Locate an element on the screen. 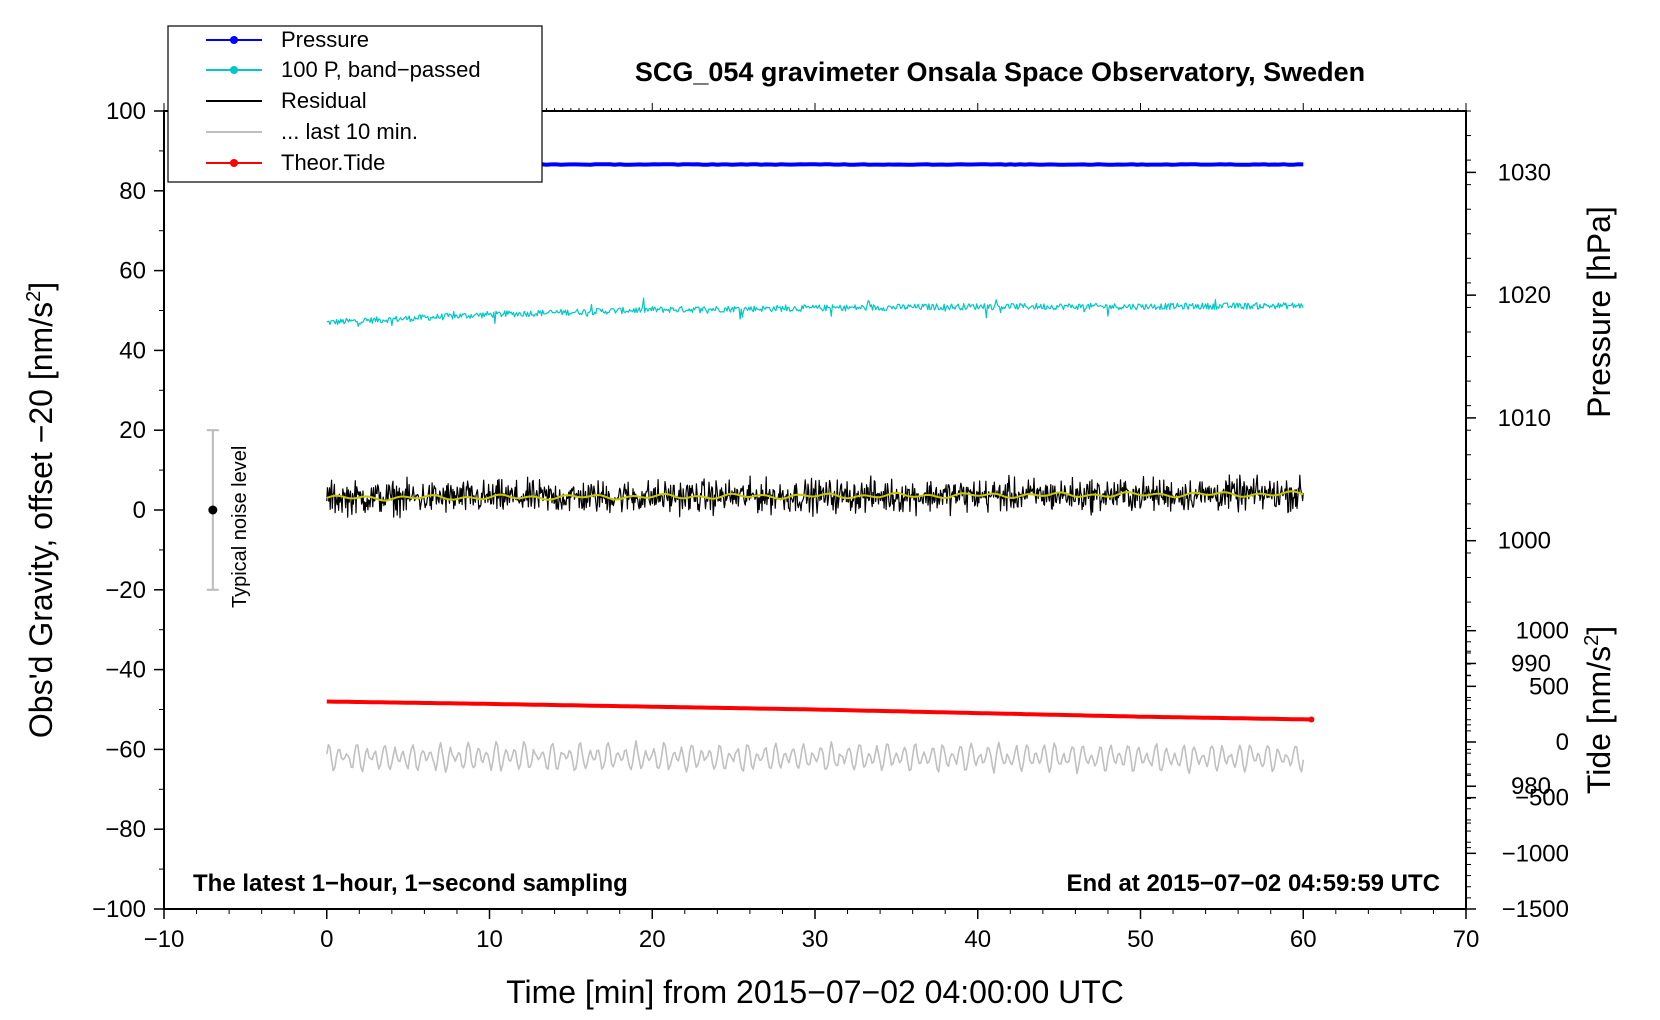 Image resolution: width=1660 pixels, height=1020 pixels. y-tick-label: 20 is located at coordinates (132, 430).